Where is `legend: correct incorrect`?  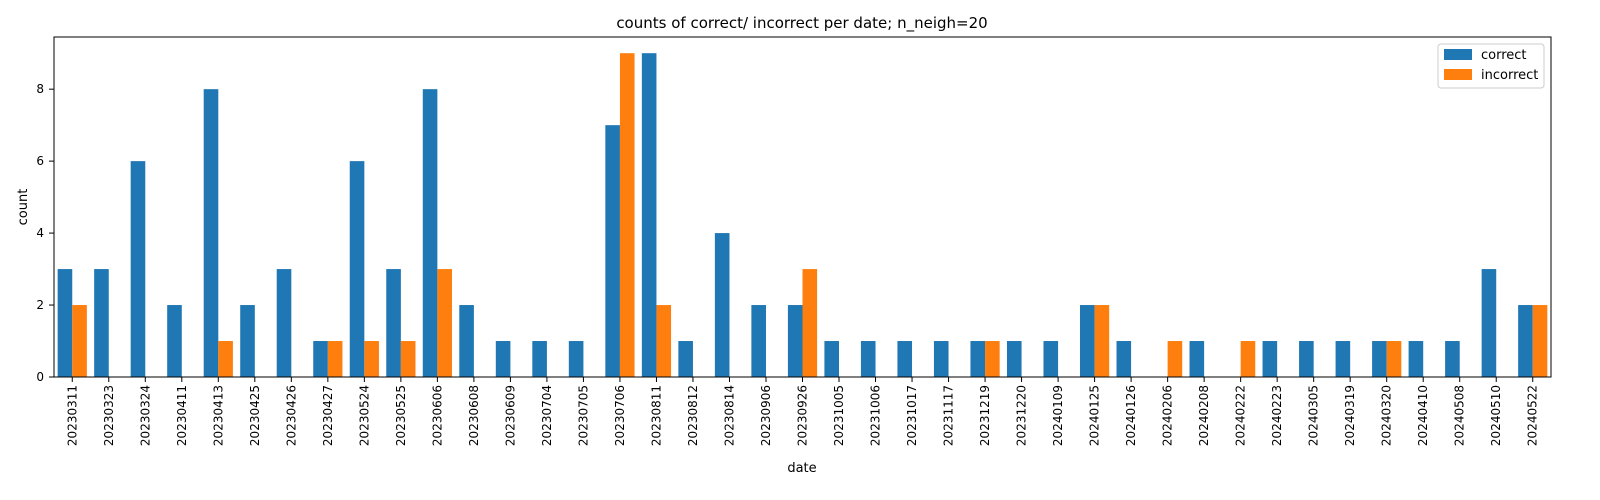
legend: correct incorrect is located at coordinates (1491, 66).